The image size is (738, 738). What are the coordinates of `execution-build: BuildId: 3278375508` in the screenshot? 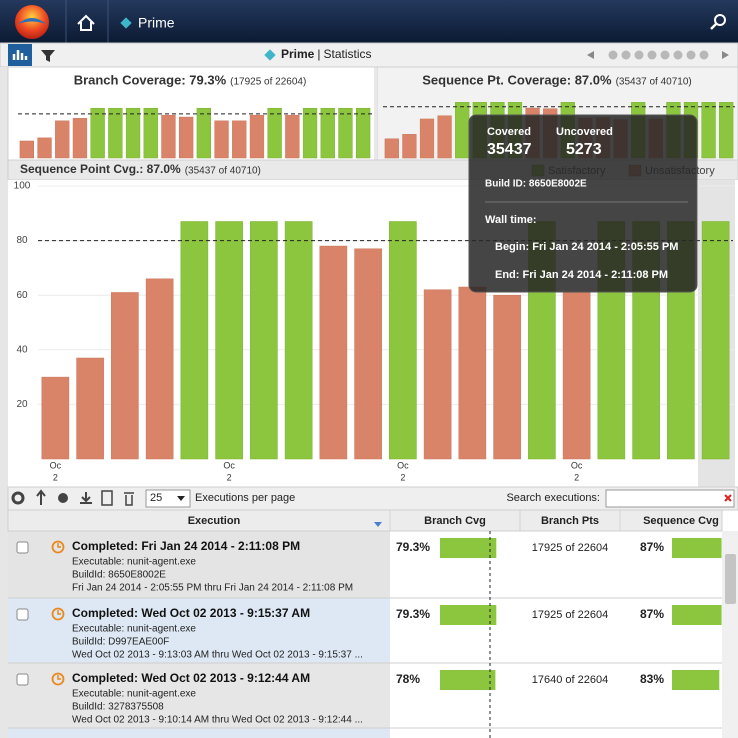 It's located at (118, 707).